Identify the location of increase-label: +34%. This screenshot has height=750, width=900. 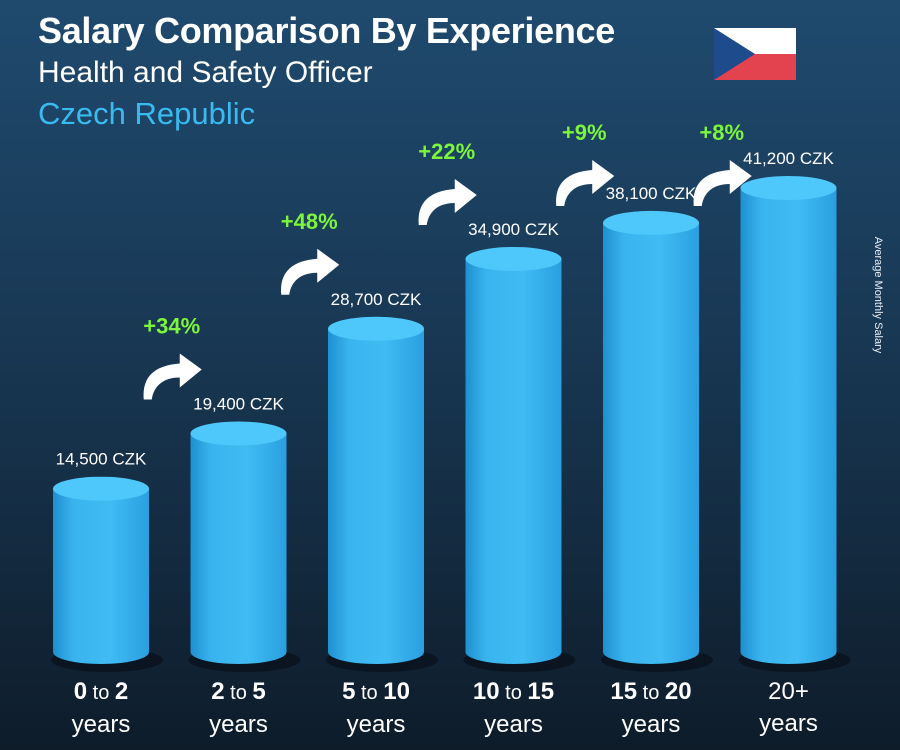
(171, 326).